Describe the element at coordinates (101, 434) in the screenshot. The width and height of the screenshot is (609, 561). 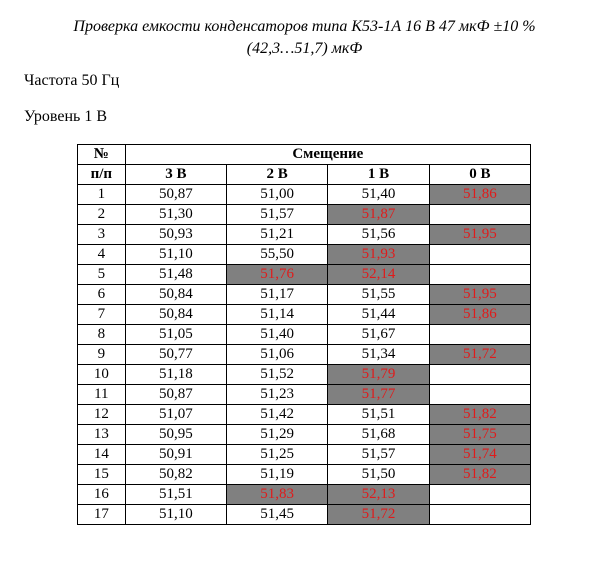
I see `row-number: 13` at that location.